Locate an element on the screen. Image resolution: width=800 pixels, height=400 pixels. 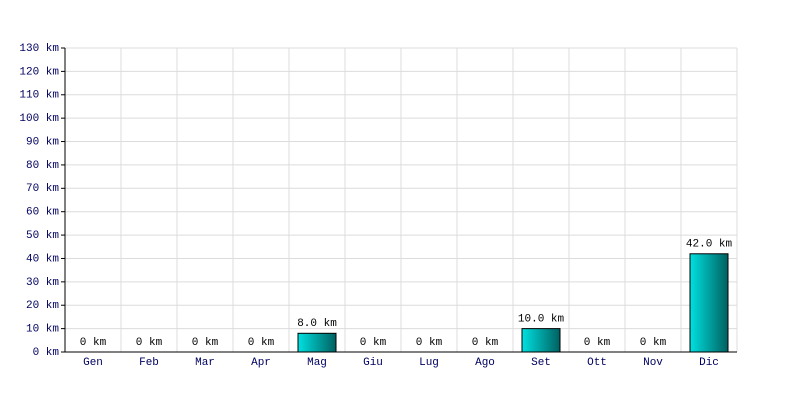
x-tick-label: Mag is located at coordinates (317, 363).